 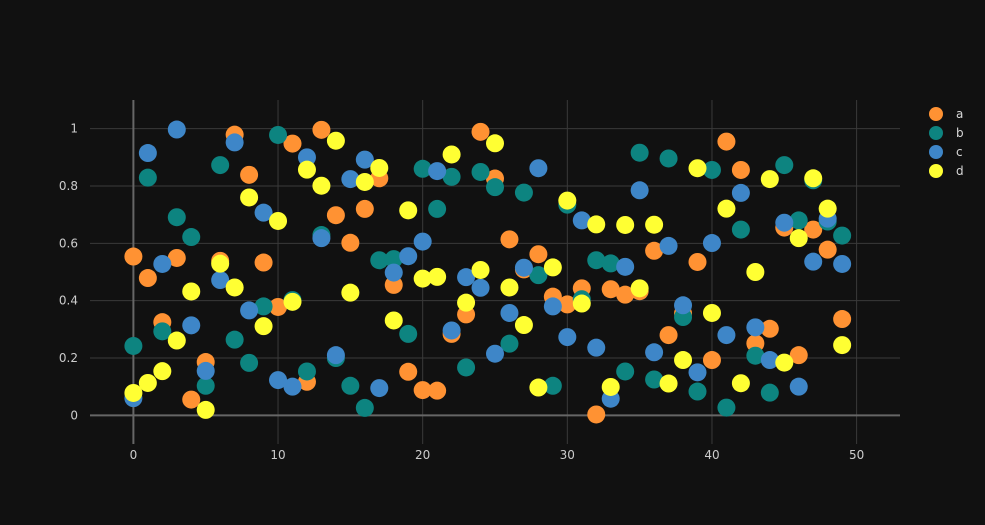 I want to click on legend-item-c: c, so click(x=946, y=152).